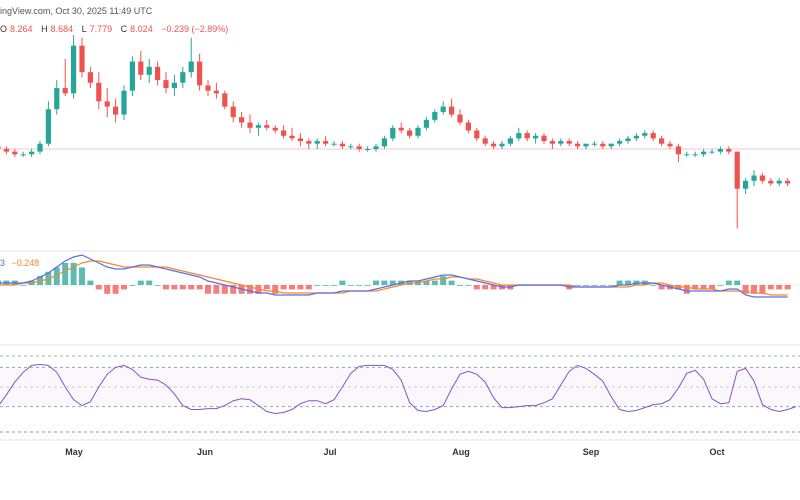  I want to click on macd-pane, so click(400, 276).